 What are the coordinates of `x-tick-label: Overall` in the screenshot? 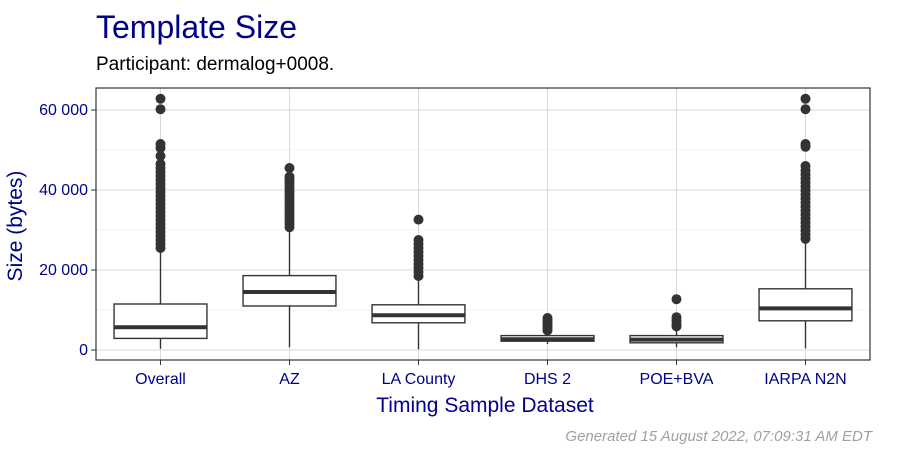 It's located at (160, 379).